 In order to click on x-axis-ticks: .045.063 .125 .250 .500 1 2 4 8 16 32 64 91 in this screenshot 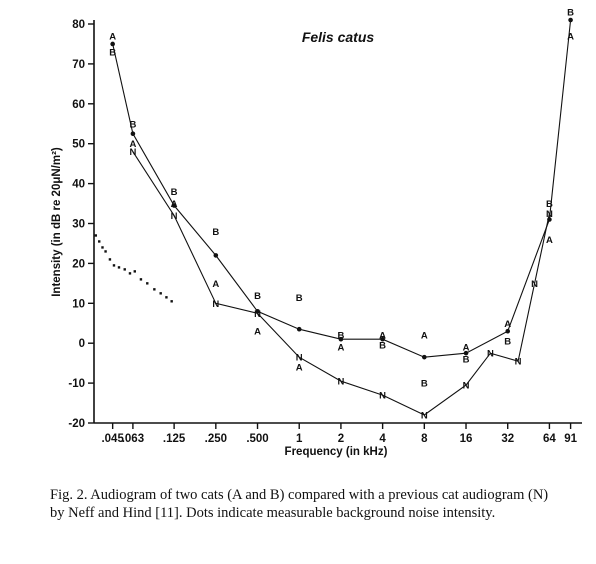, I will do `click(339, 434)`.